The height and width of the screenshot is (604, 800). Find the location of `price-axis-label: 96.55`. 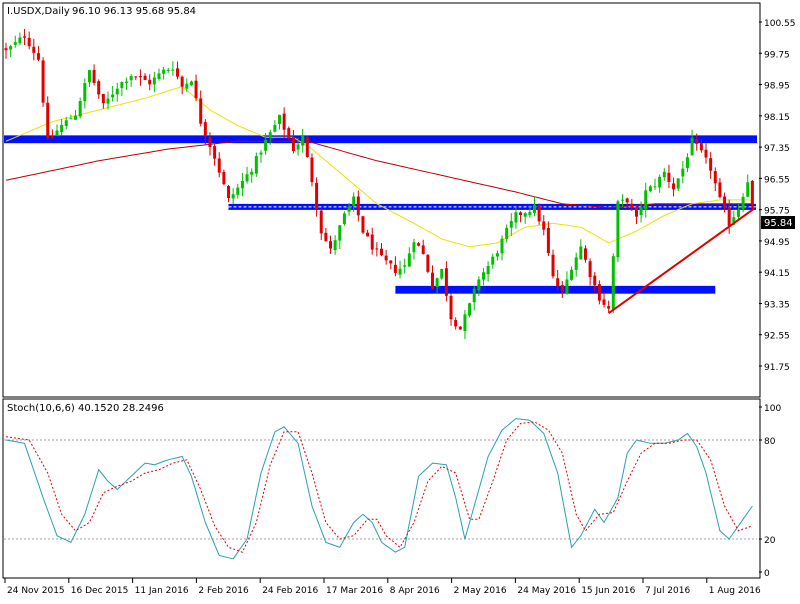

price-axis-label: 96.55 is located at coordinates (777, 180).